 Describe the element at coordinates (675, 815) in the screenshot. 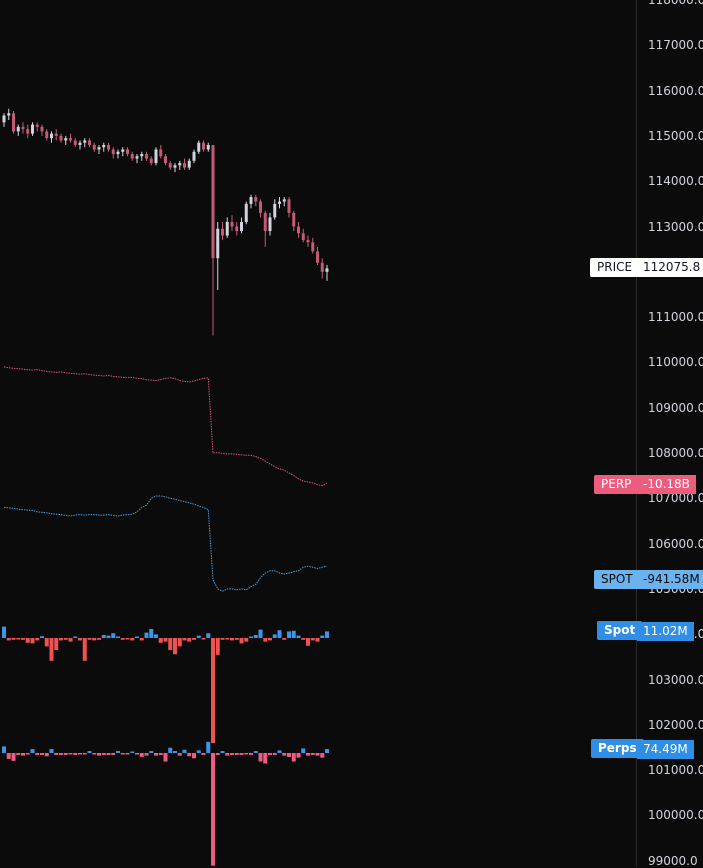

I see `price-tick-label: 100000.0` at that location.